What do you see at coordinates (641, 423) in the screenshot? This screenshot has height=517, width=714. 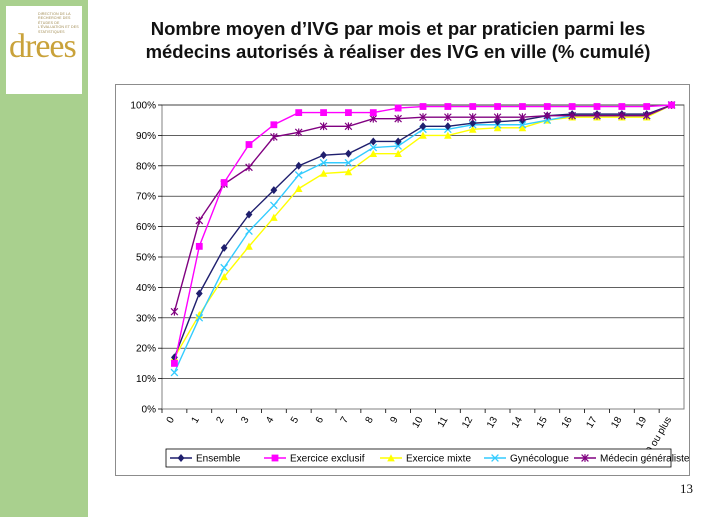 I see `x-tick-label: 19` at bounding box center [641, 423].